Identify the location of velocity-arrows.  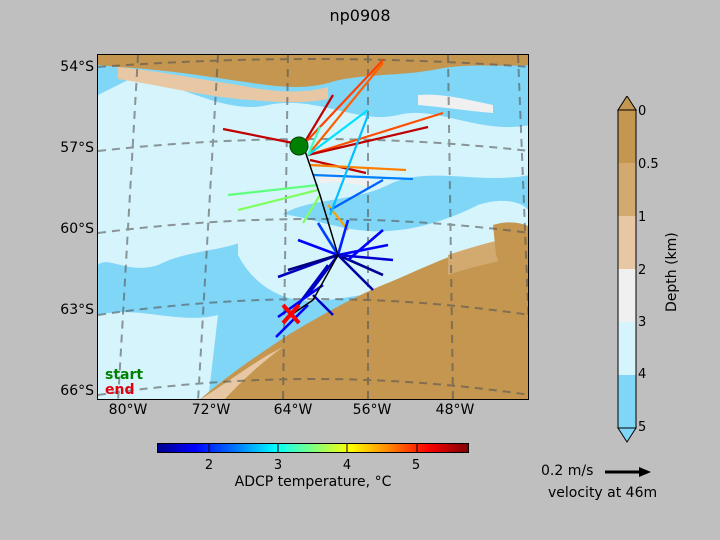
(333, 145).